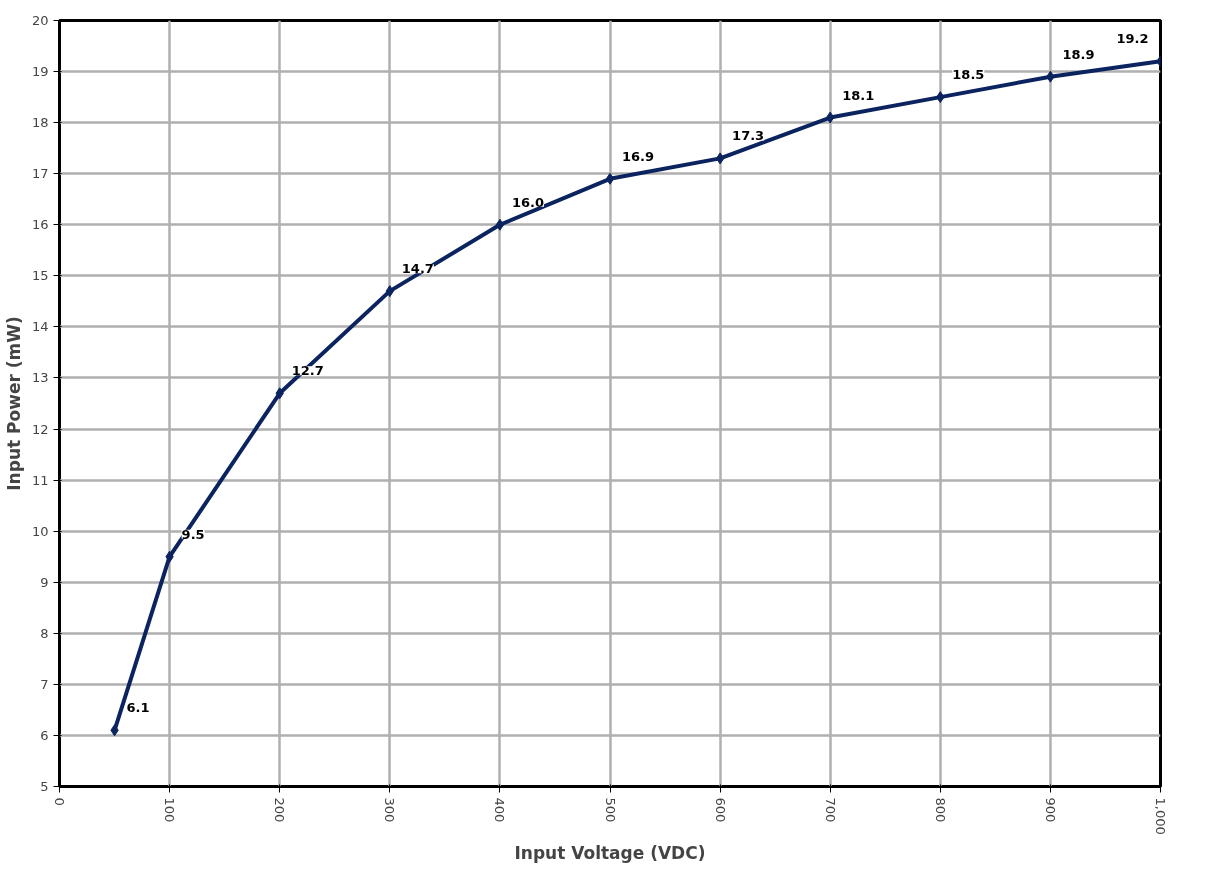 This screenshot has height=878, width=1206. I want to click on x-axis-title: Input Voltage (VDC), so click(610, 852).